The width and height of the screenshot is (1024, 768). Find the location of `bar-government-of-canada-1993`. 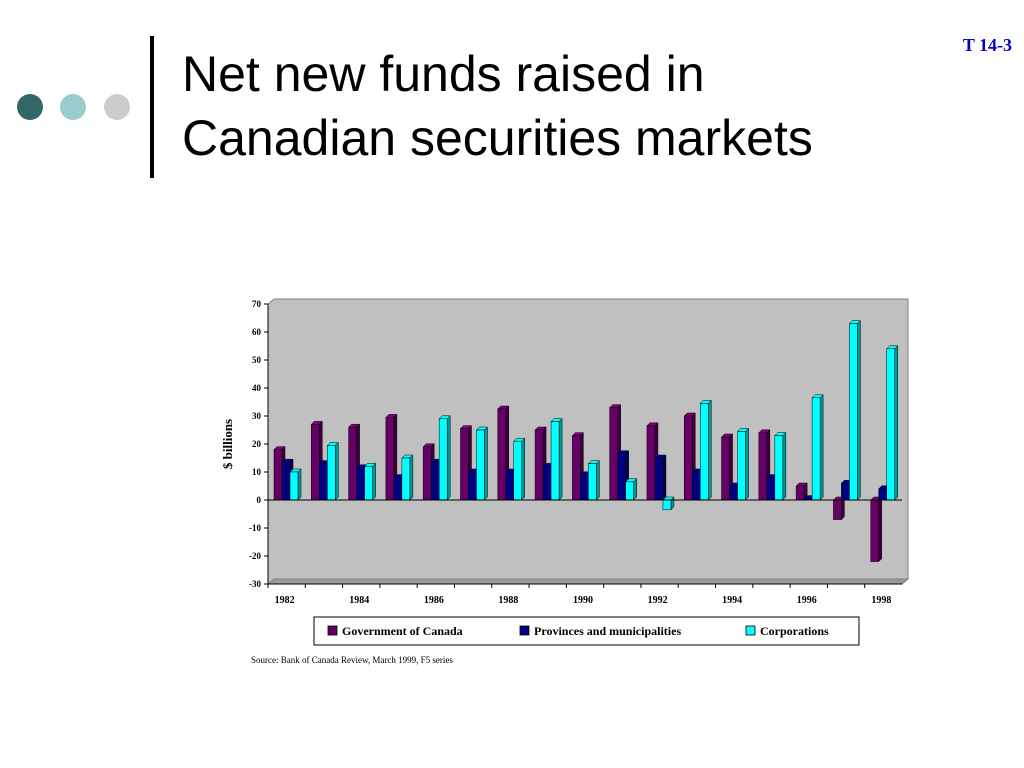

bar-government-of-canada-1993 is located at coordinates (688, 458).